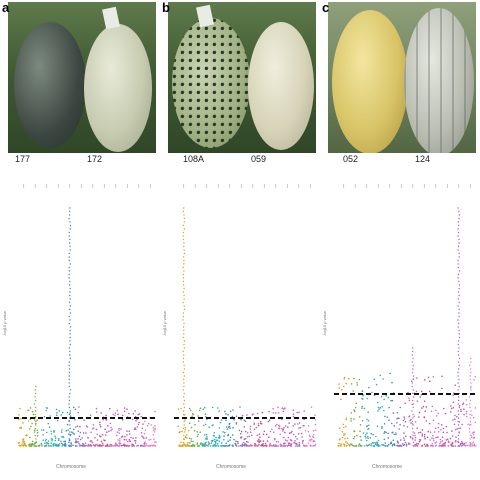 The width and height of the screenshot is (480, 480). I want to click on yellow-melon, so click(370, 82).